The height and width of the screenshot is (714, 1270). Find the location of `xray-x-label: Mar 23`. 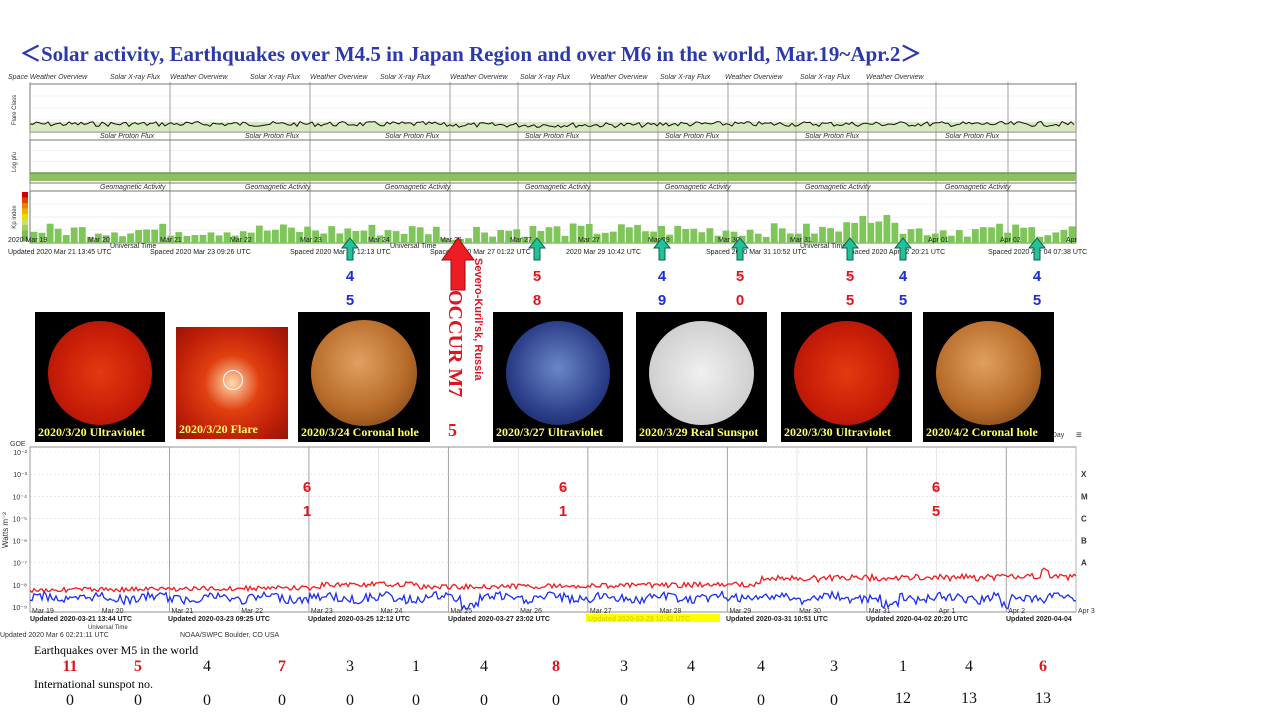

xray-x-label: Mar 23 is located at coordinates (322, 611).